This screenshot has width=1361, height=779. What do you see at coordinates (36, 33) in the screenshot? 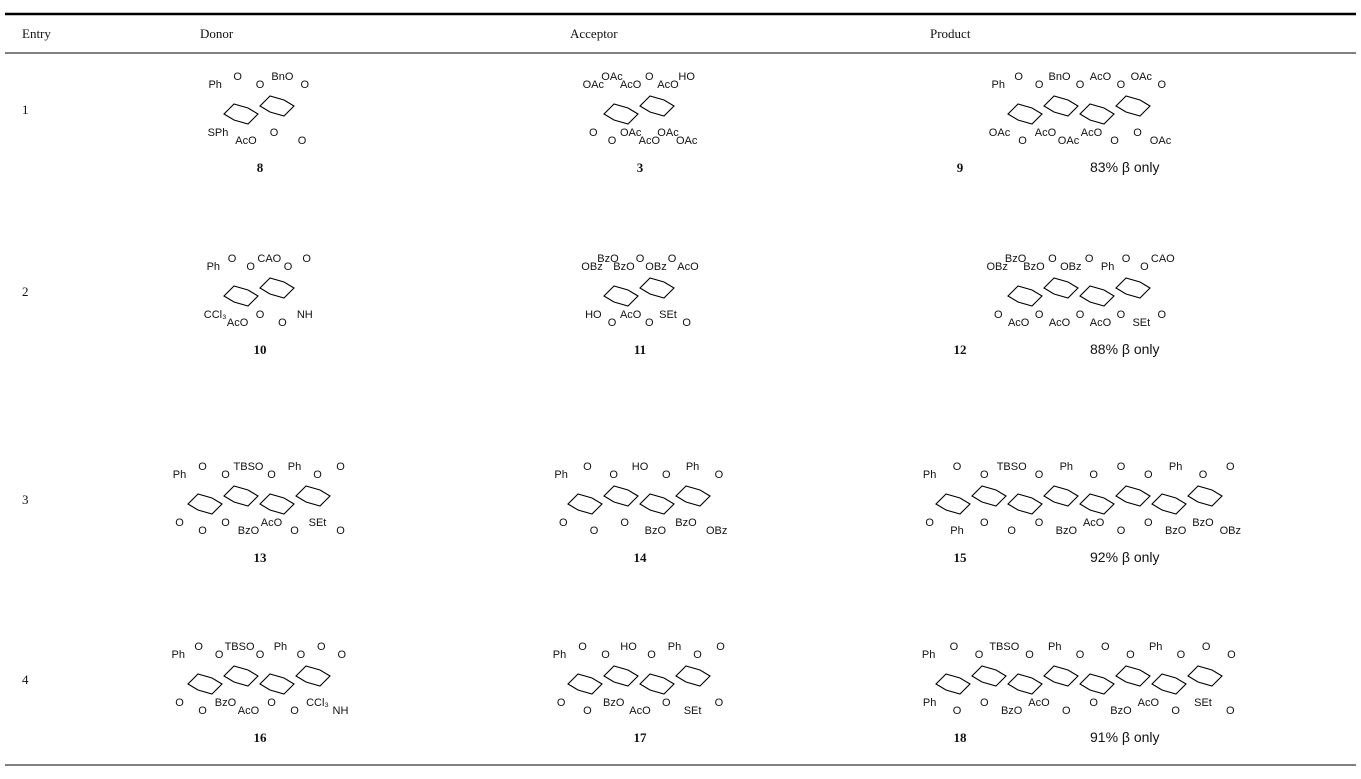
I see `header-cell: Entry` at bounding box center [36, 33].